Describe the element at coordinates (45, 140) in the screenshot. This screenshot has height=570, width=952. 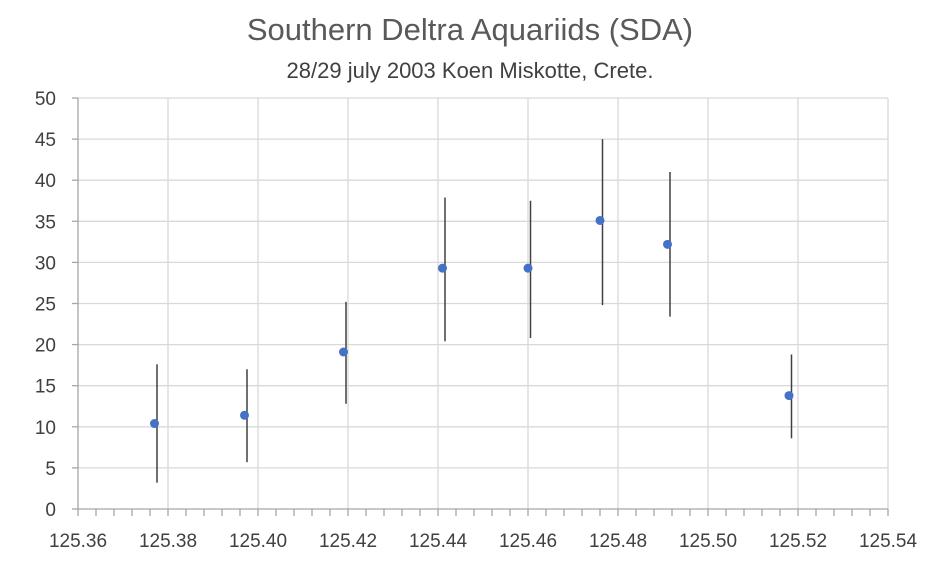
I see `y-tick-label: 45` at that location.